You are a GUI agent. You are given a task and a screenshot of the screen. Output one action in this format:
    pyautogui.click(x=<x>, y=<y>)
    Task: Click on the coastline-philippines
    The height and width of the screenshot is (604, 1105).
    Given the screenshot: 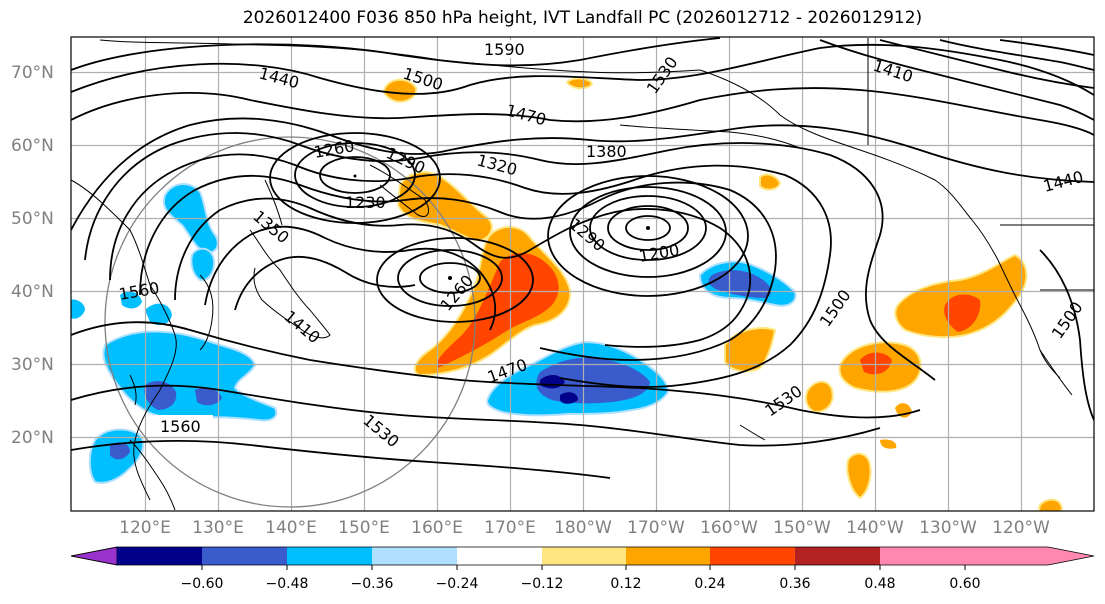 What is the action you would take?
    pyautogui.click(x=152, y=475)
    